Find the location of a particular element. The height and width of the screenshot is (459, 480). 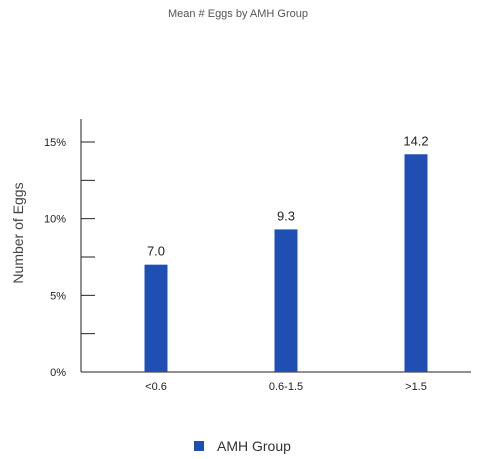

x-tick-label: 0.6-1.5 is located at coordinates (286, 387).